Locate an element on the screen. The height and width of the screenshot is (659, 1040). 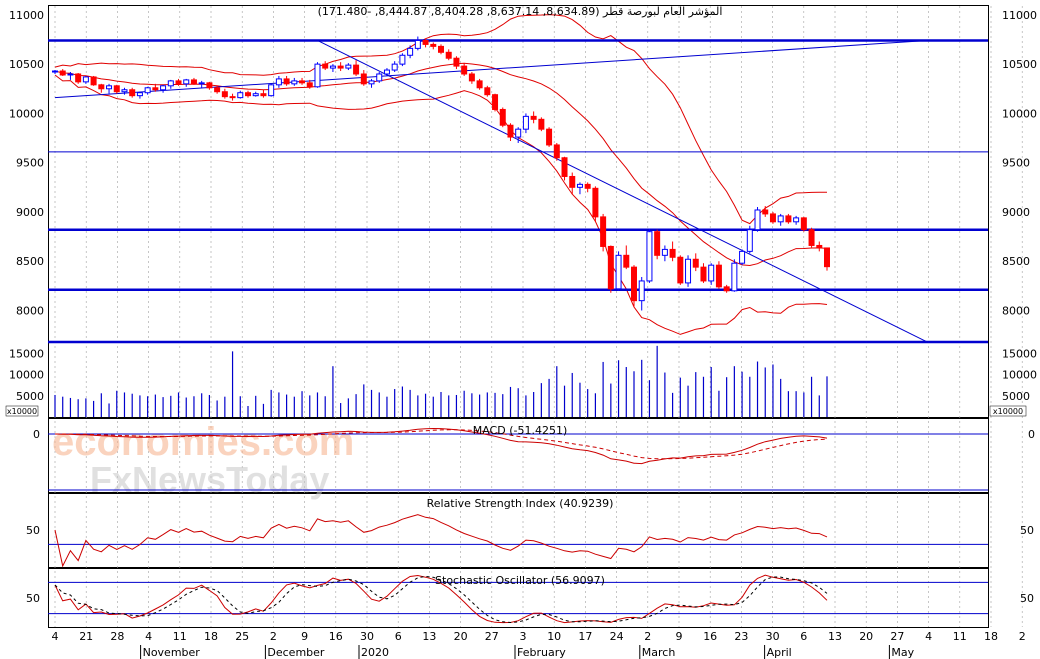
x-tick-label: 23 is located at coordinates (741, 636).